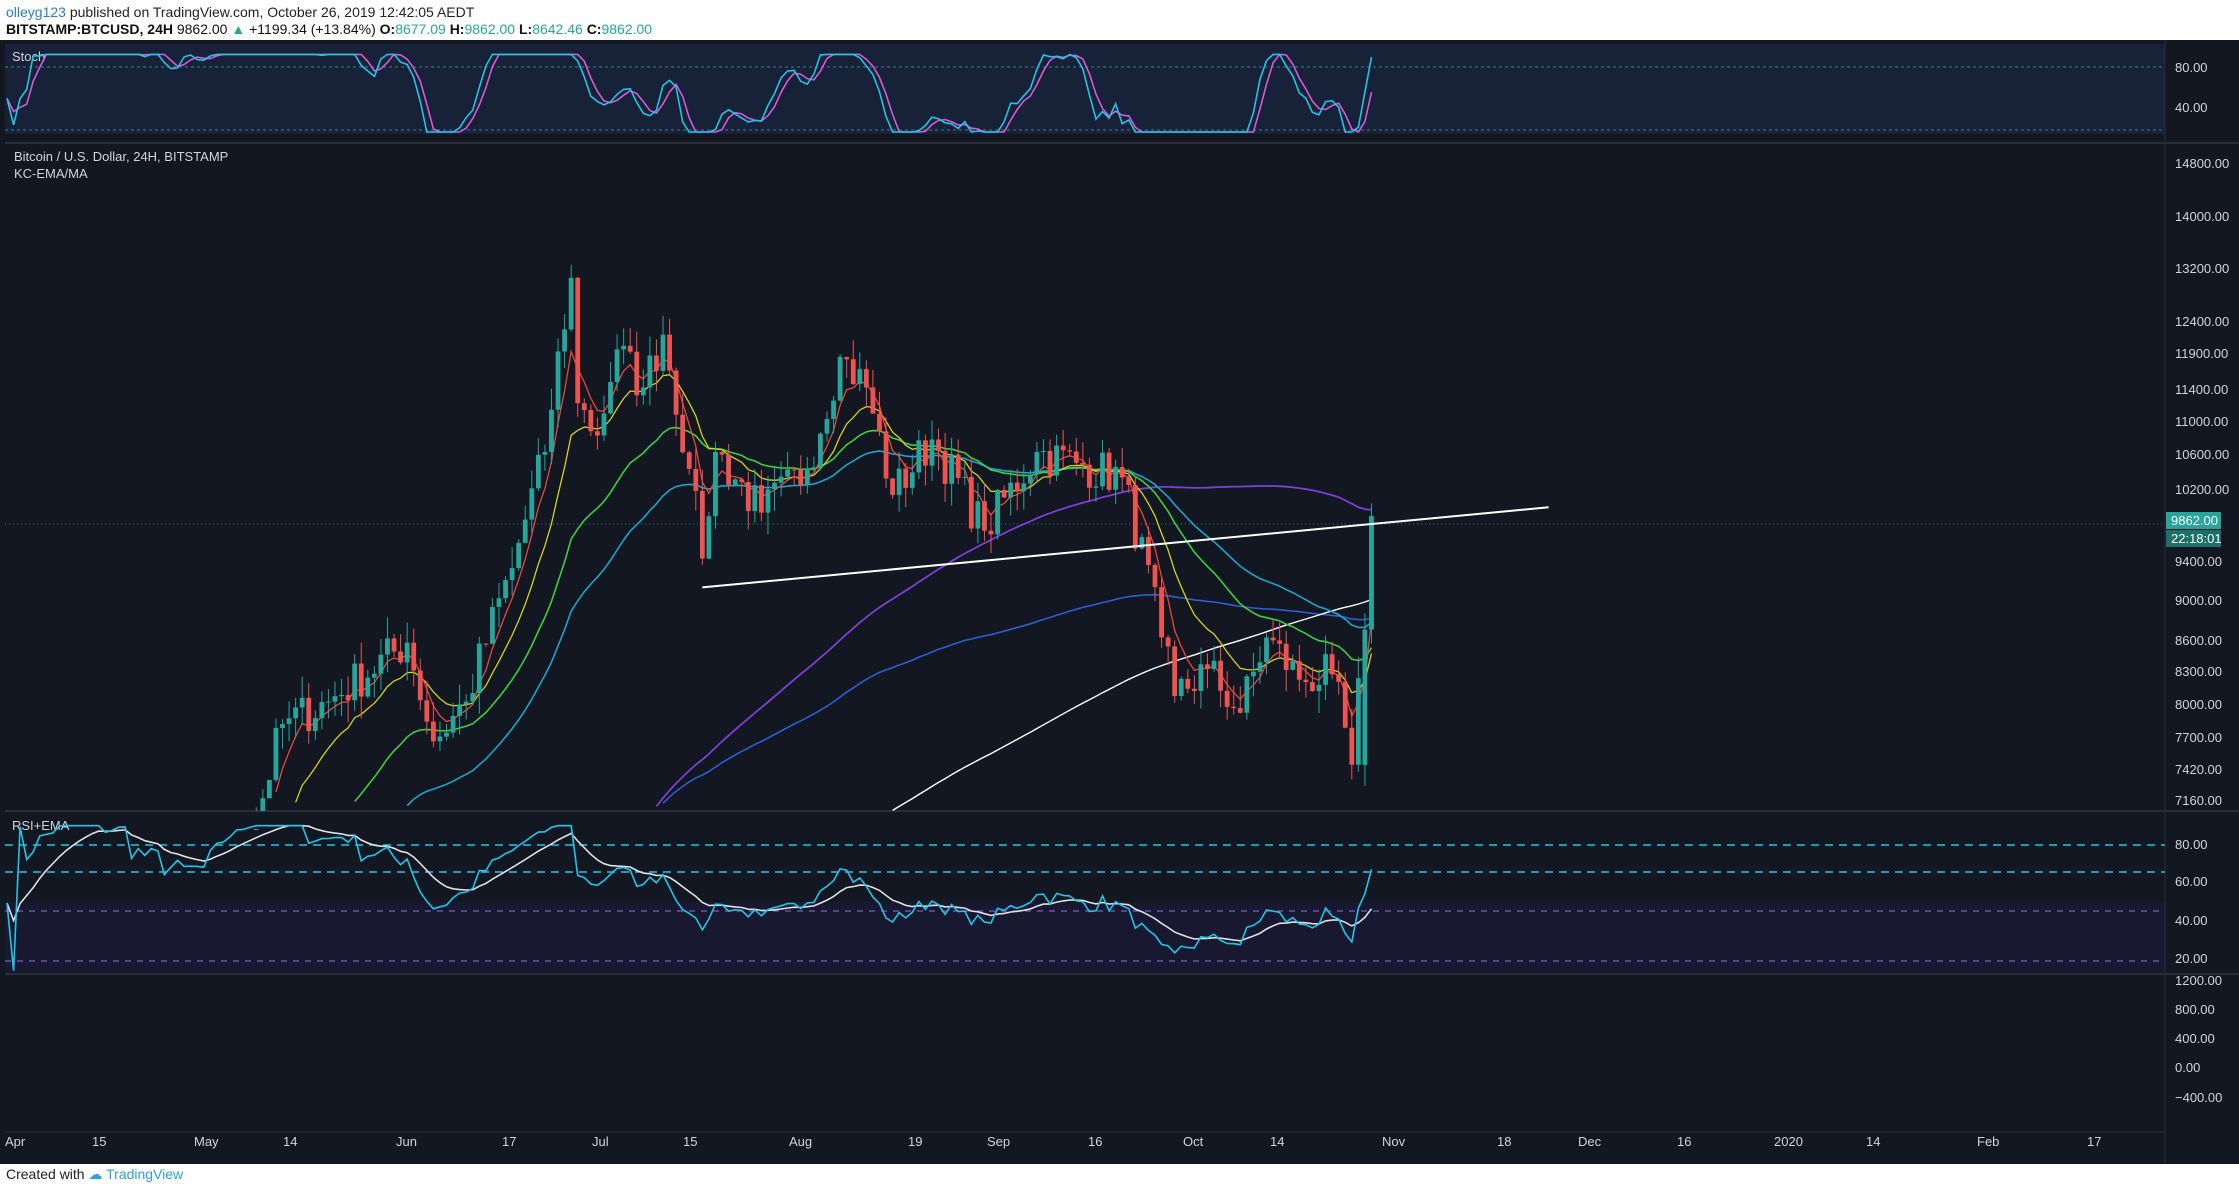 This screenshot has width=2239, height=1191. What do you see at coordinates (689, 883) in the screenshot?
I see `rsi-ema-line` at bounding box center [689, 883].